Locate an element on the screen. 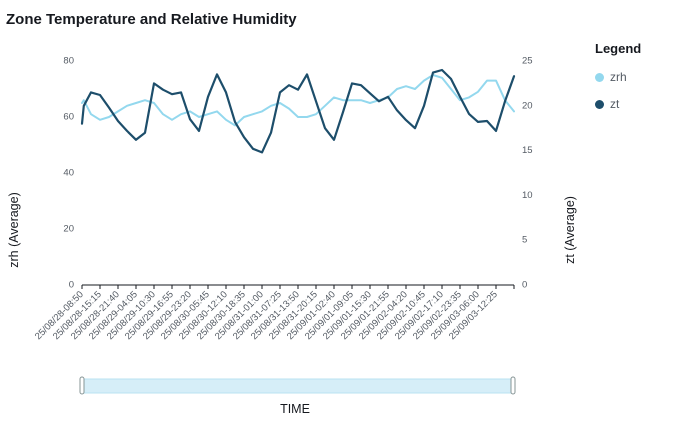  right-y-tick-label: 15 is located at coordinates (527, 150).